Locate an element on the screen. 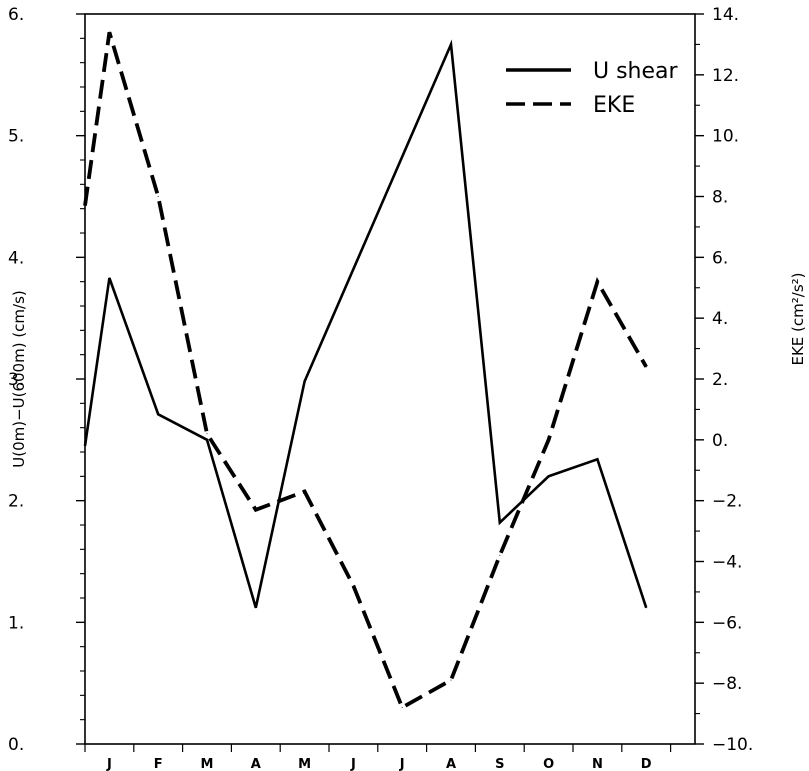  left-tick-label: 4. is located at coordinates (16, 258).